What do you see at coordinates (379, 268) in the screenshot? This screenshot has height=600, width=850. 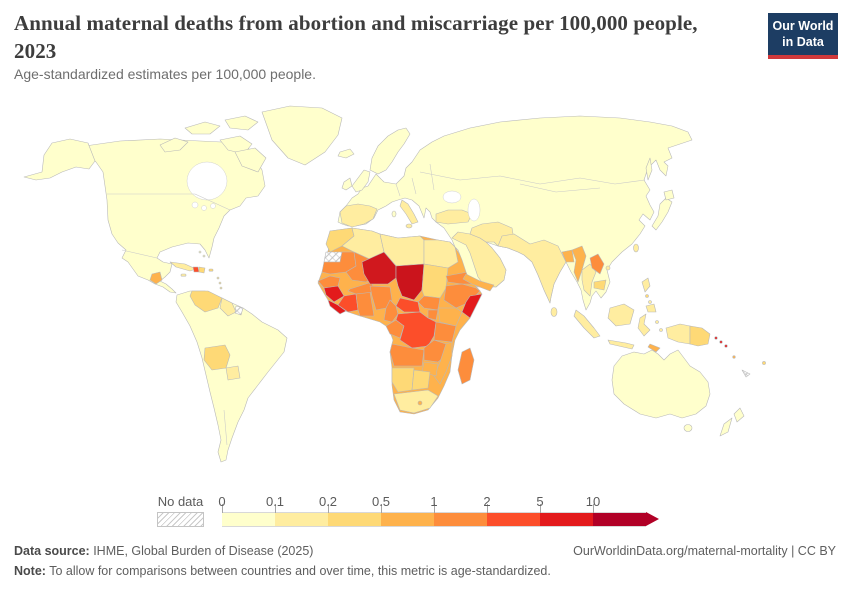 I see `country-niger` at bounding box center [379, 268].